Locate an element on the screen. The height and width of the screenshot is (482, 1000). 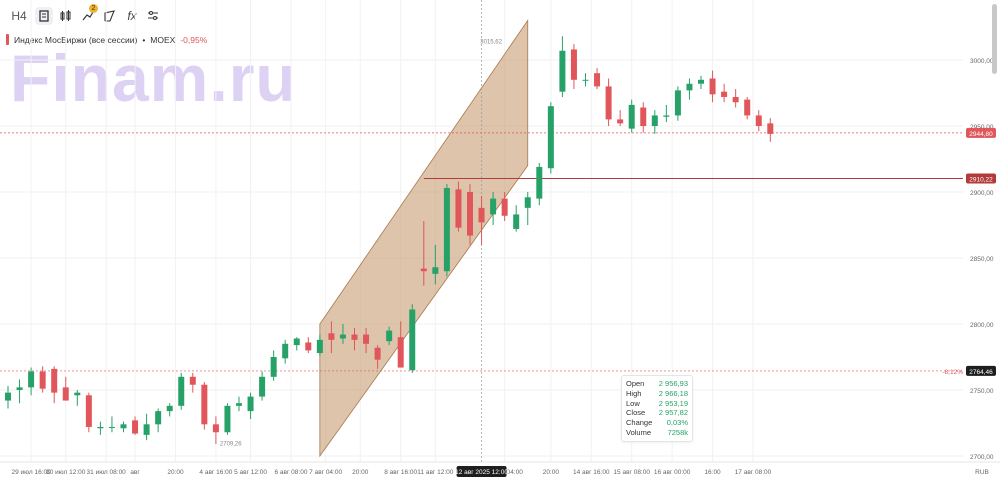
price-level-label: 2764,46 is located at coordinates (981, 372).